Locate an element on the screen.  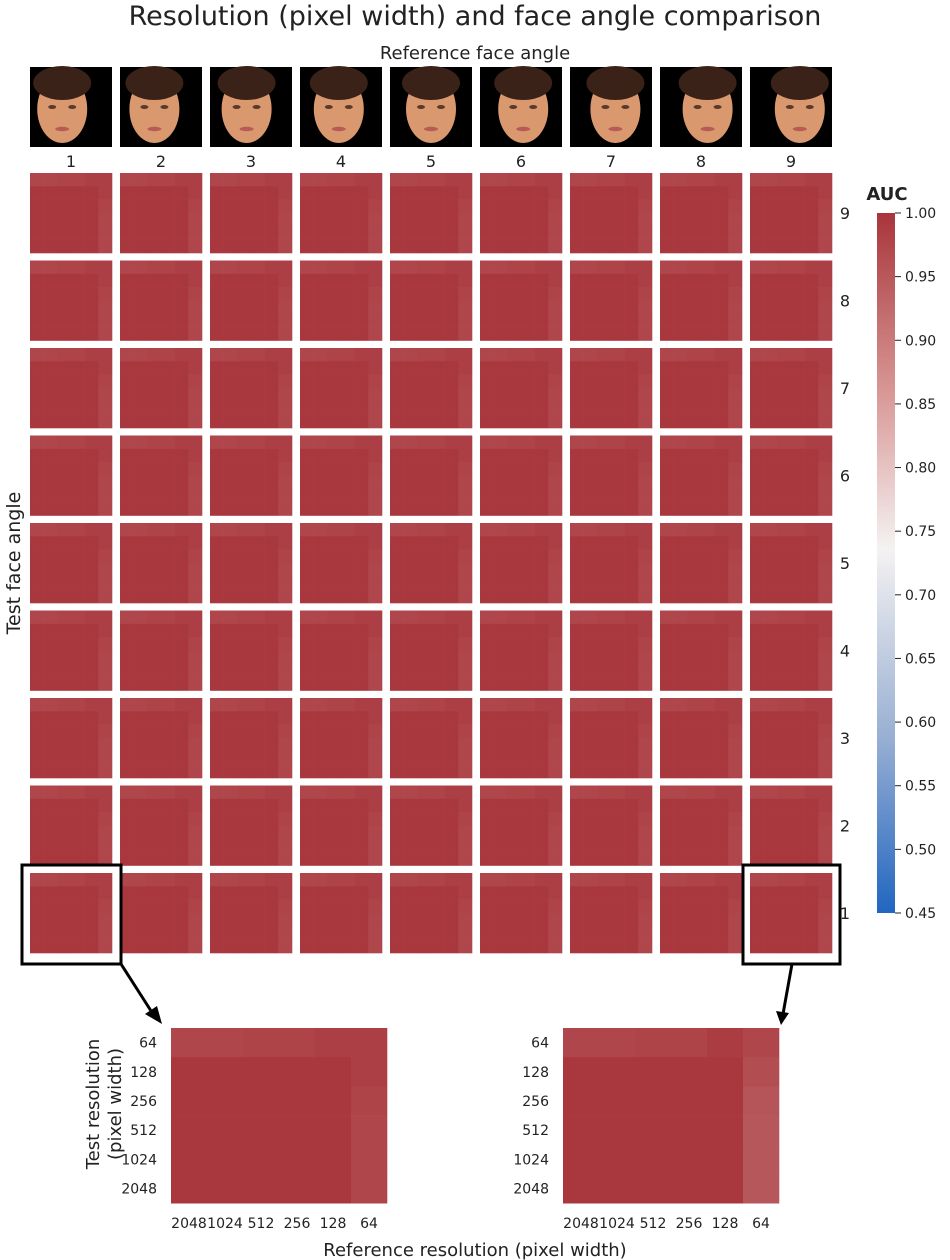
heatmap-cell-test5-ref2 is located at coordinates (161, 563).